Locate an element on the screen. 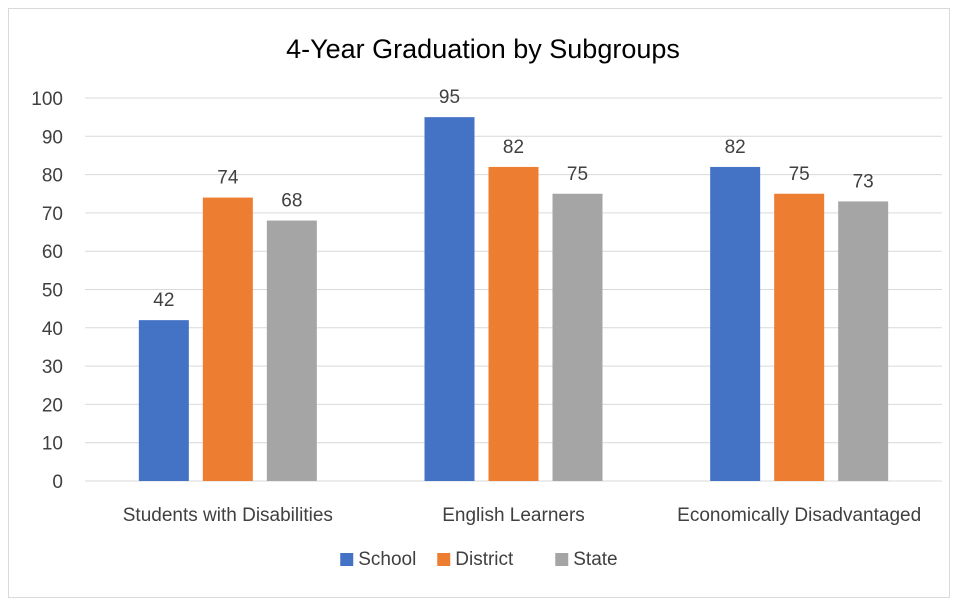 The width and height of the screenshot is (961, 605). y-tick-label: 40 is located at coordinates (52, 329).